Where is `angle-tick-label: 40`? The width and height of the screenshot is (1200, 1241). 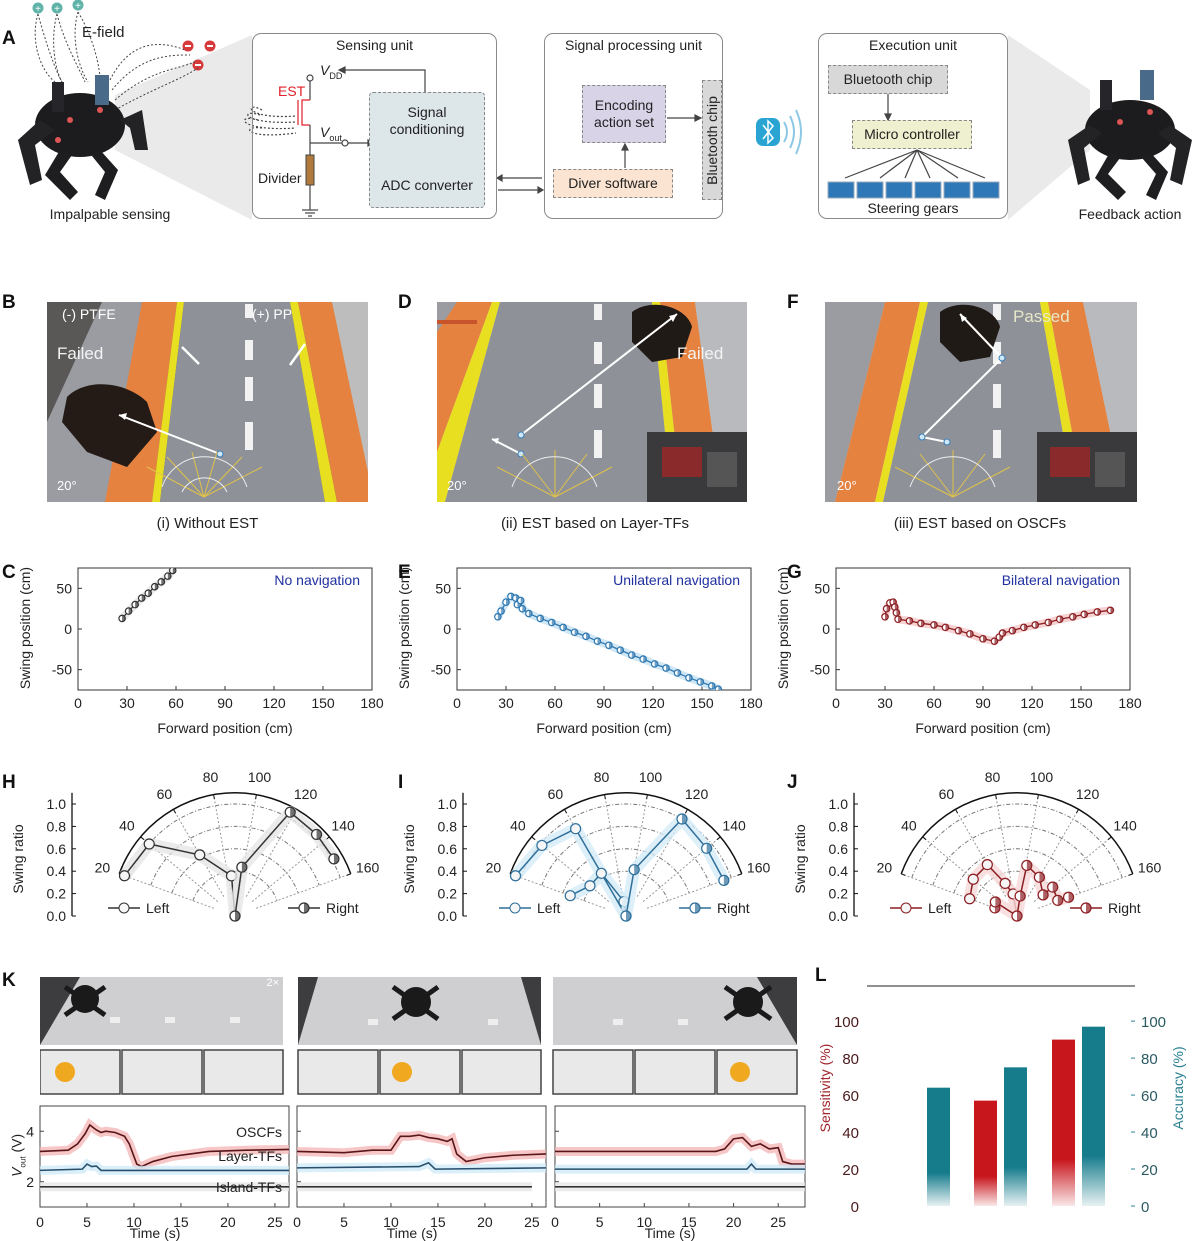
angle-tick-label: 40 is located at coordinates (909, 825).